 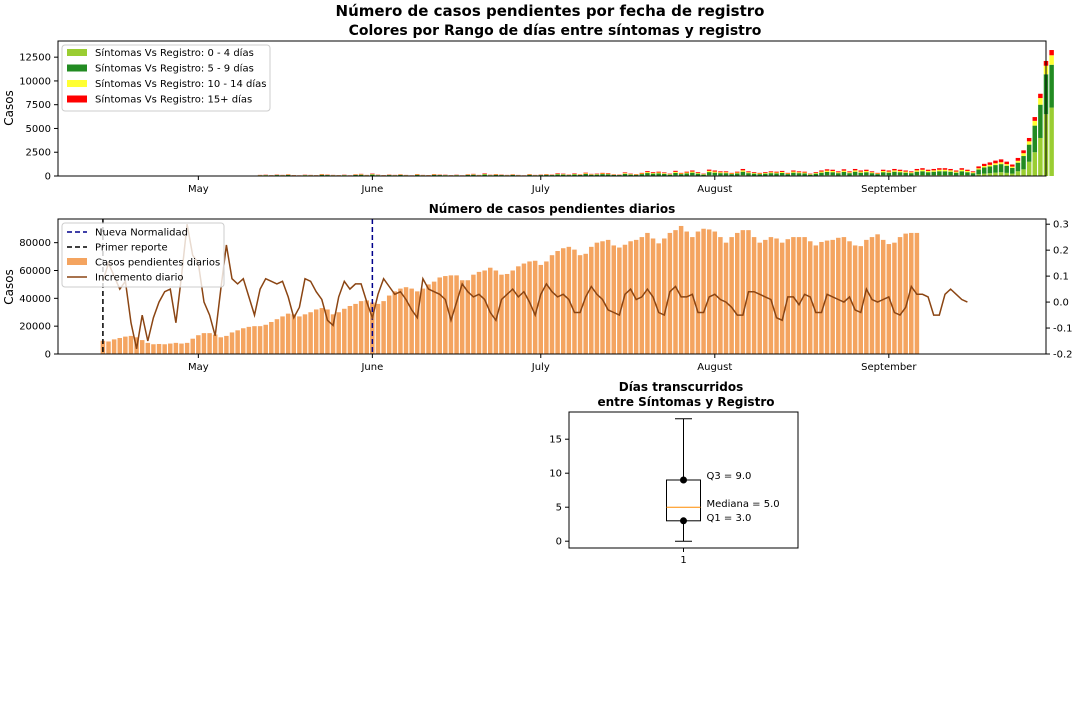 What do you see at coordinates (35, 327) in the screenshot?
I see `y-tick-label: 20000` at bounding box center [35, 327].